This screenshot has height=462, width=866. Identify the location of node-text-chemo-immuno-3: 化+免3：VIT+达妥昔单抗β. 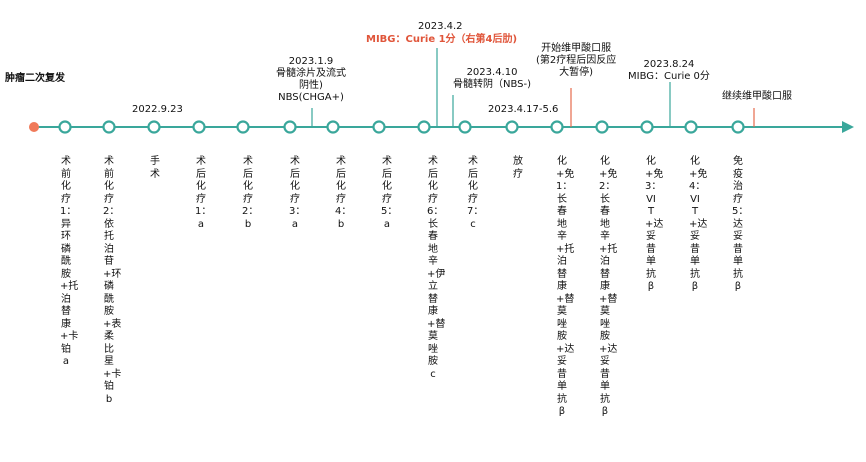
(654, 224).